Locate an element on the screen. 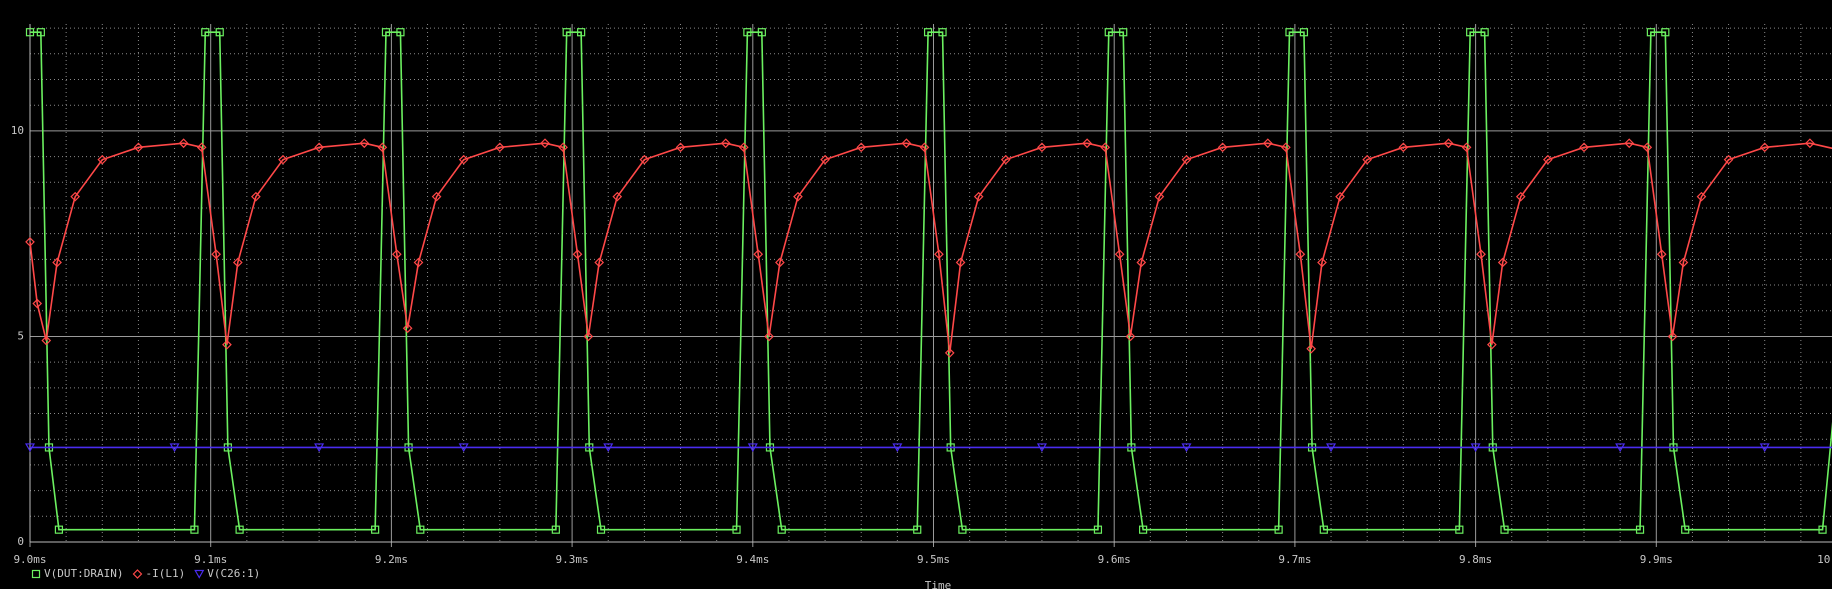 The height and width of the screenshot is (589, 1832). x-tick-label: 9.5ms is located at coordinates (933, 559).